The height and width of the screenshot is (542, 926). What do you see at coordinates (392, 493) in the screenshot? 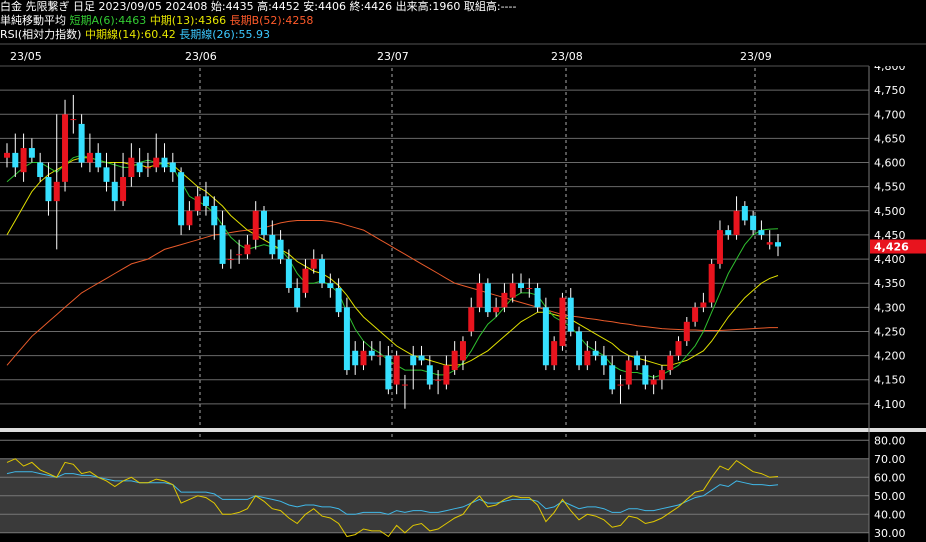
I see `rsi-long-line` at bounding box center [392, 493].